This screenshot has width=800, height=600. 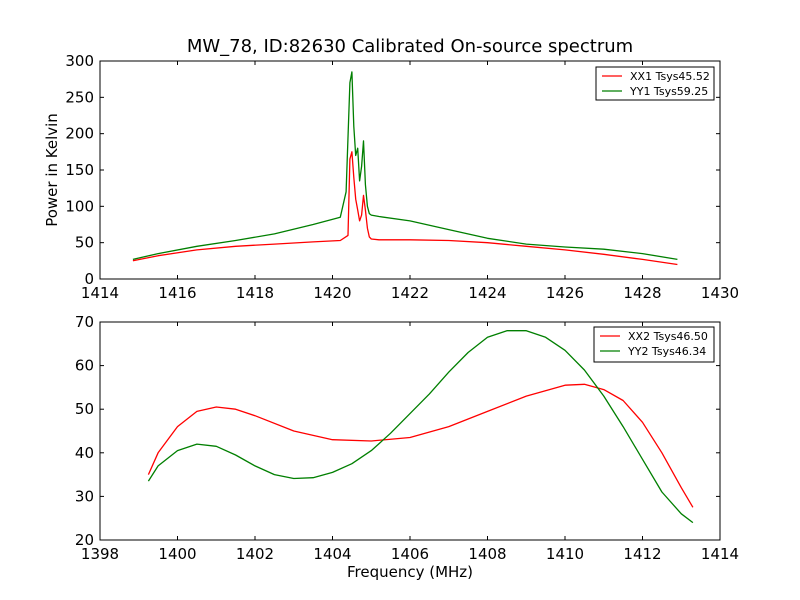 What do you see at coordinates (410, 572) in the screenshot?
I see `bottom-xlabel: Frequency (MHz)` at bounding box center [410, 572].